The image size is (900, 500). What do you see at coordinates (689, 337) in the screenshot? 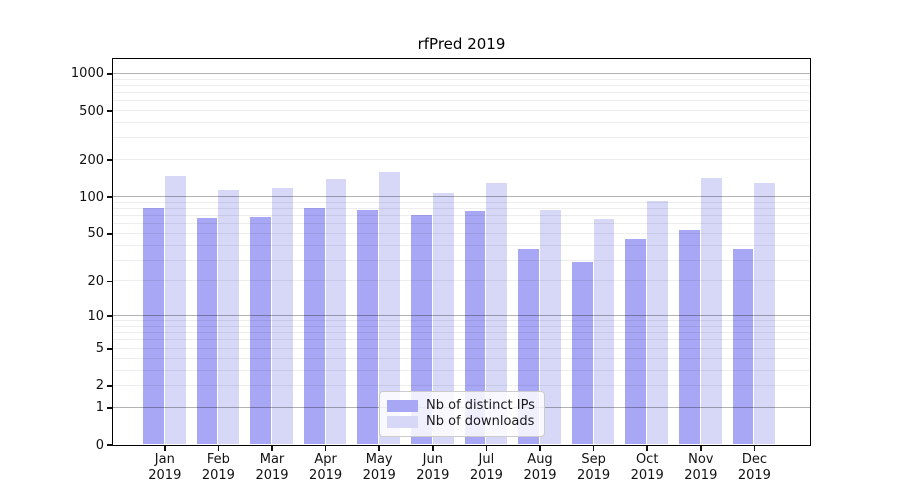
I see `bar-distinct-ips-nov` at bounding box center [689, 337].